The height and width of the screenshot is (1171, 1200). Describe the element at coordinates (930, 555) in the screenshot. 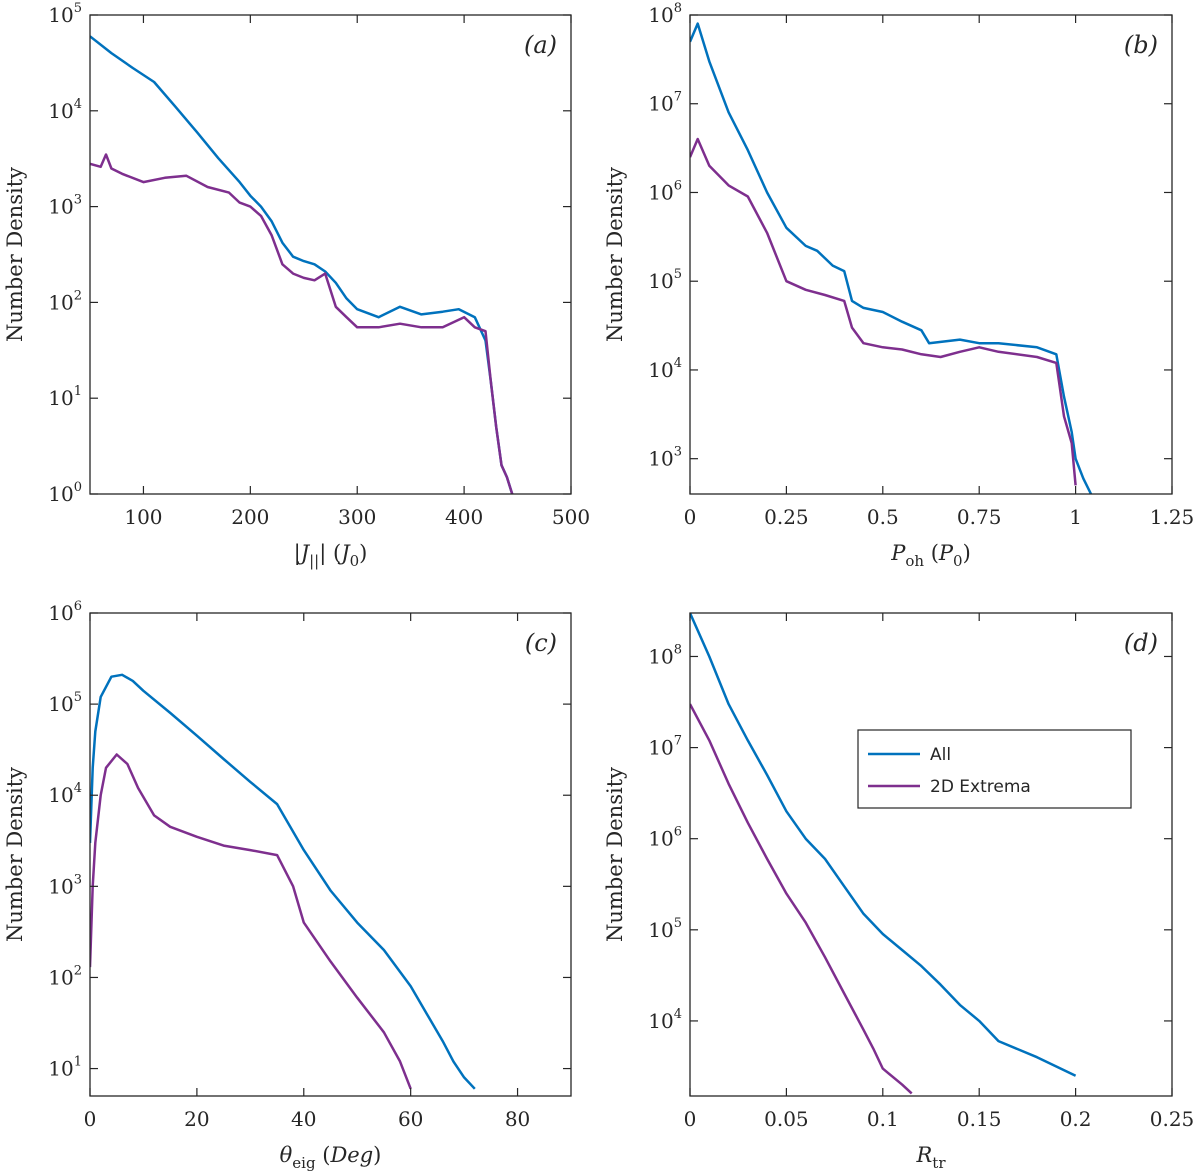

I see `x-axis-label: Poh (P0)` at that location.